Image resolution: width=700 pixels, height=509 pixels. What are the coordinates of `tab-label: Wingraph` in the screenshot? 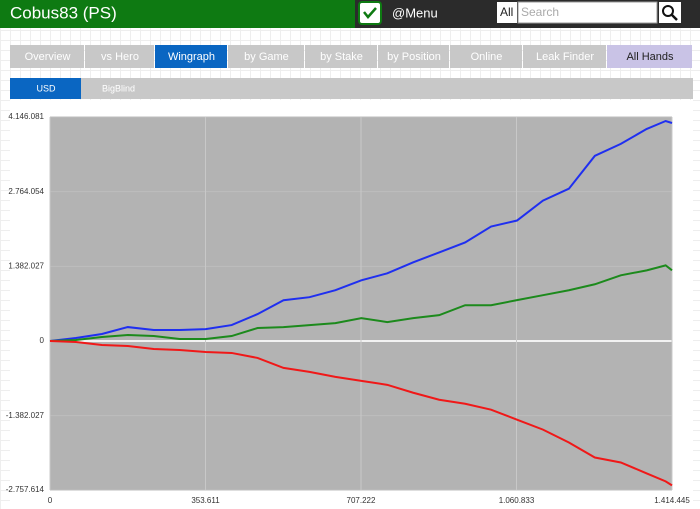 It's located at (191, 57).